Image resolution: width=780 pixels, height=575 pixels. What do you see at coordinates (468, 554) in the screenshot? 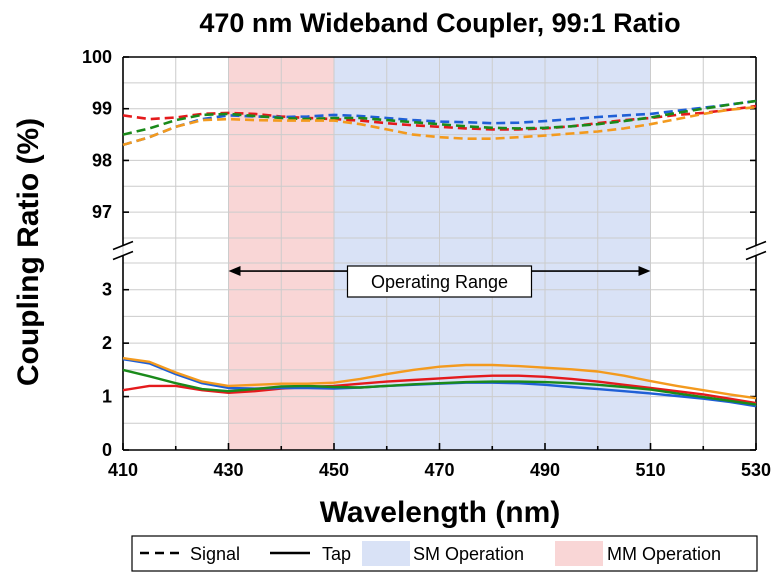
I see `legend-label-sm-operation: SM Operation` at bounding box center [468, 554].